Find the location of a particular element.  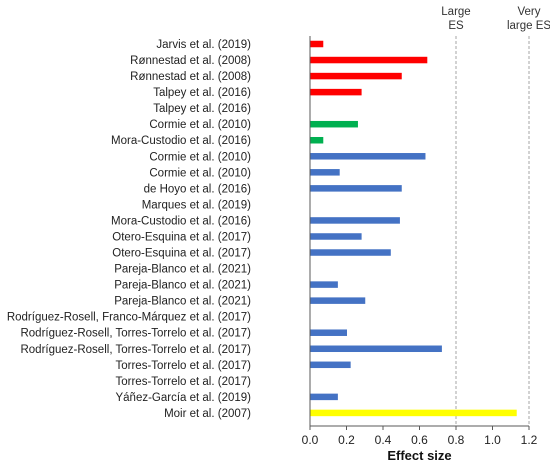

x-tick-label: 1.0 is located at coordinates (492, 440).